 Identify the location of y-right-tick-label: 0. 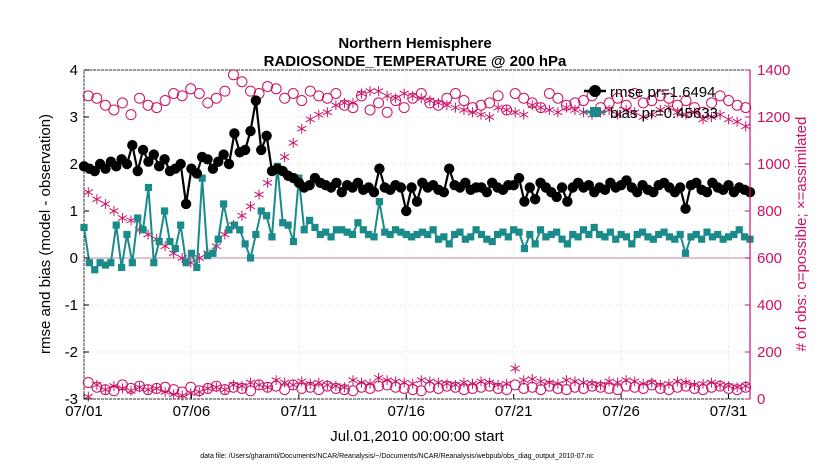
(761, 399).